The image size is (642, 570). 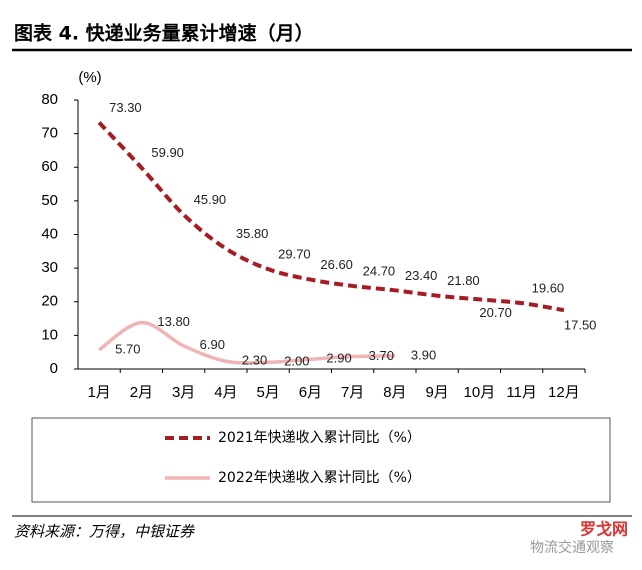 What do you see at coordinates (319, 438) in the screenshot?
I see `legend-label: 2021年快递收入累计同比（%）` at bounding box center [319, 438].